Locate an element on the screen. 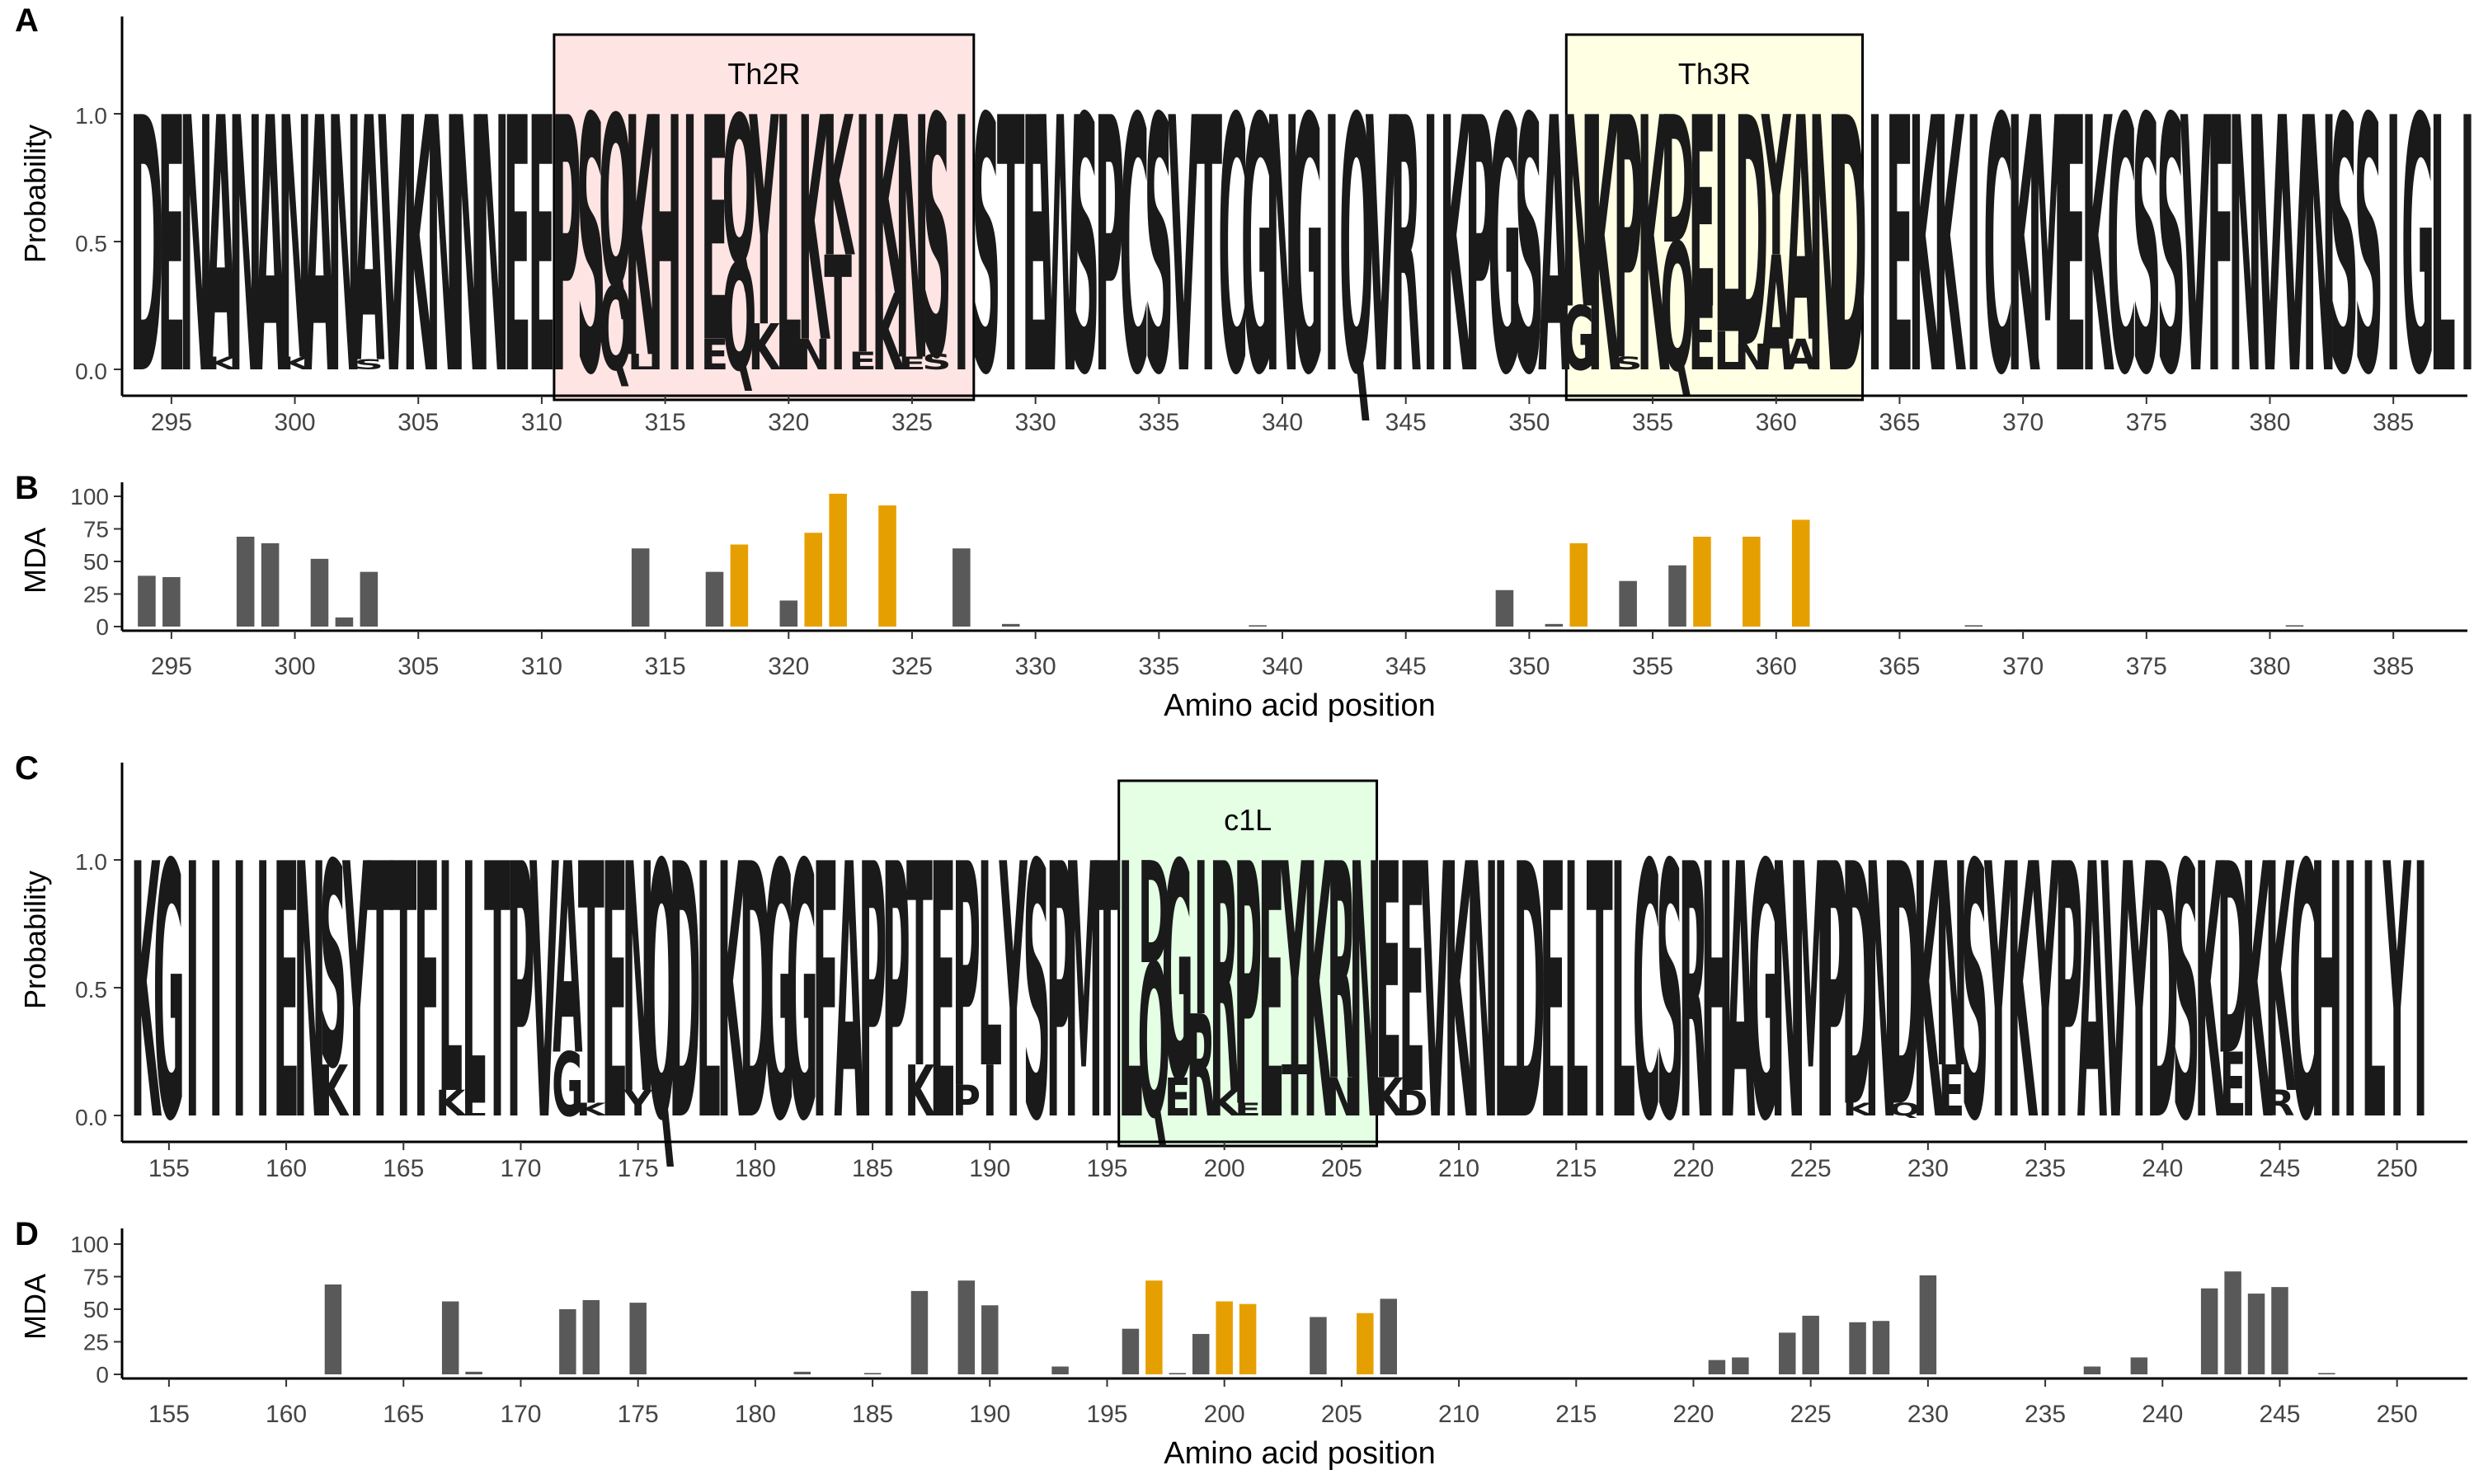 The width and height of the screenshot is (2474, 1484). logo-letter-minor: T is located at coordinates (838, 314).